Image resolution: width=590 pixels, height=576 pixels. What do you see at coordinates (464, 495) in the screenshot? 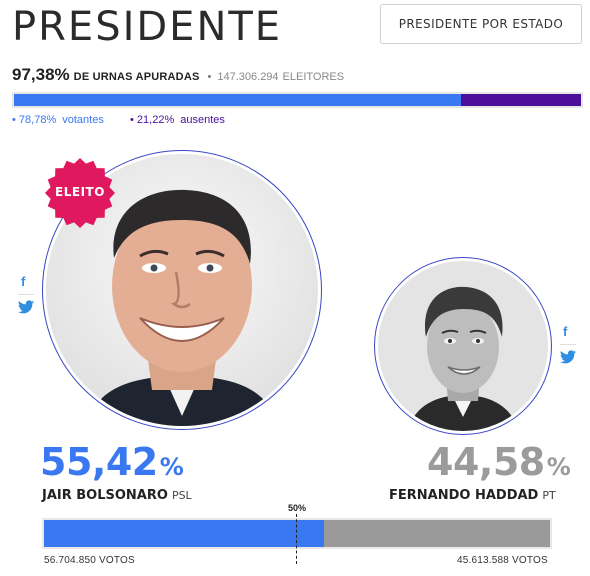
I see `haddad-name-text: FERNANDO HADDAD` at bounding box center [464, 495].